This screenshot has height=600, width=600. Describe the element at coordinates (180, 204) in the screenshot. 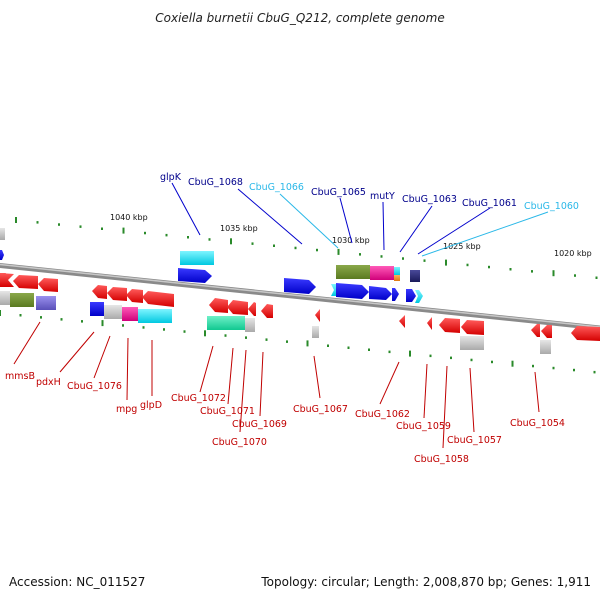

I see `top-label-glpk: glpK` at that location.